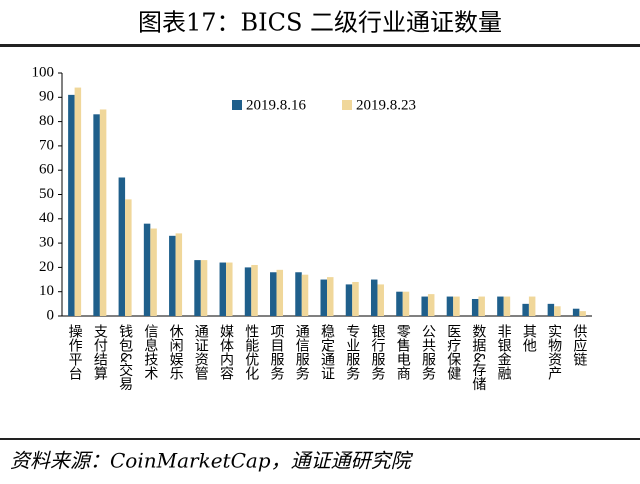 This screenshot has height=484, width=640. What do you see at coordinates (504, 352) in the screenshot?
I see `x-tick-label: 非银金融` at bounding box center [504, 352].